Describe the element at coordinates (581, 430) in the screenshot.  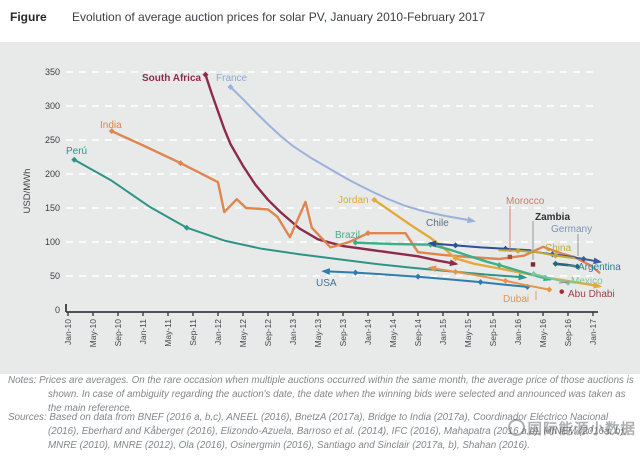
I see `watermark-text: 国际能源小数据` at that location.